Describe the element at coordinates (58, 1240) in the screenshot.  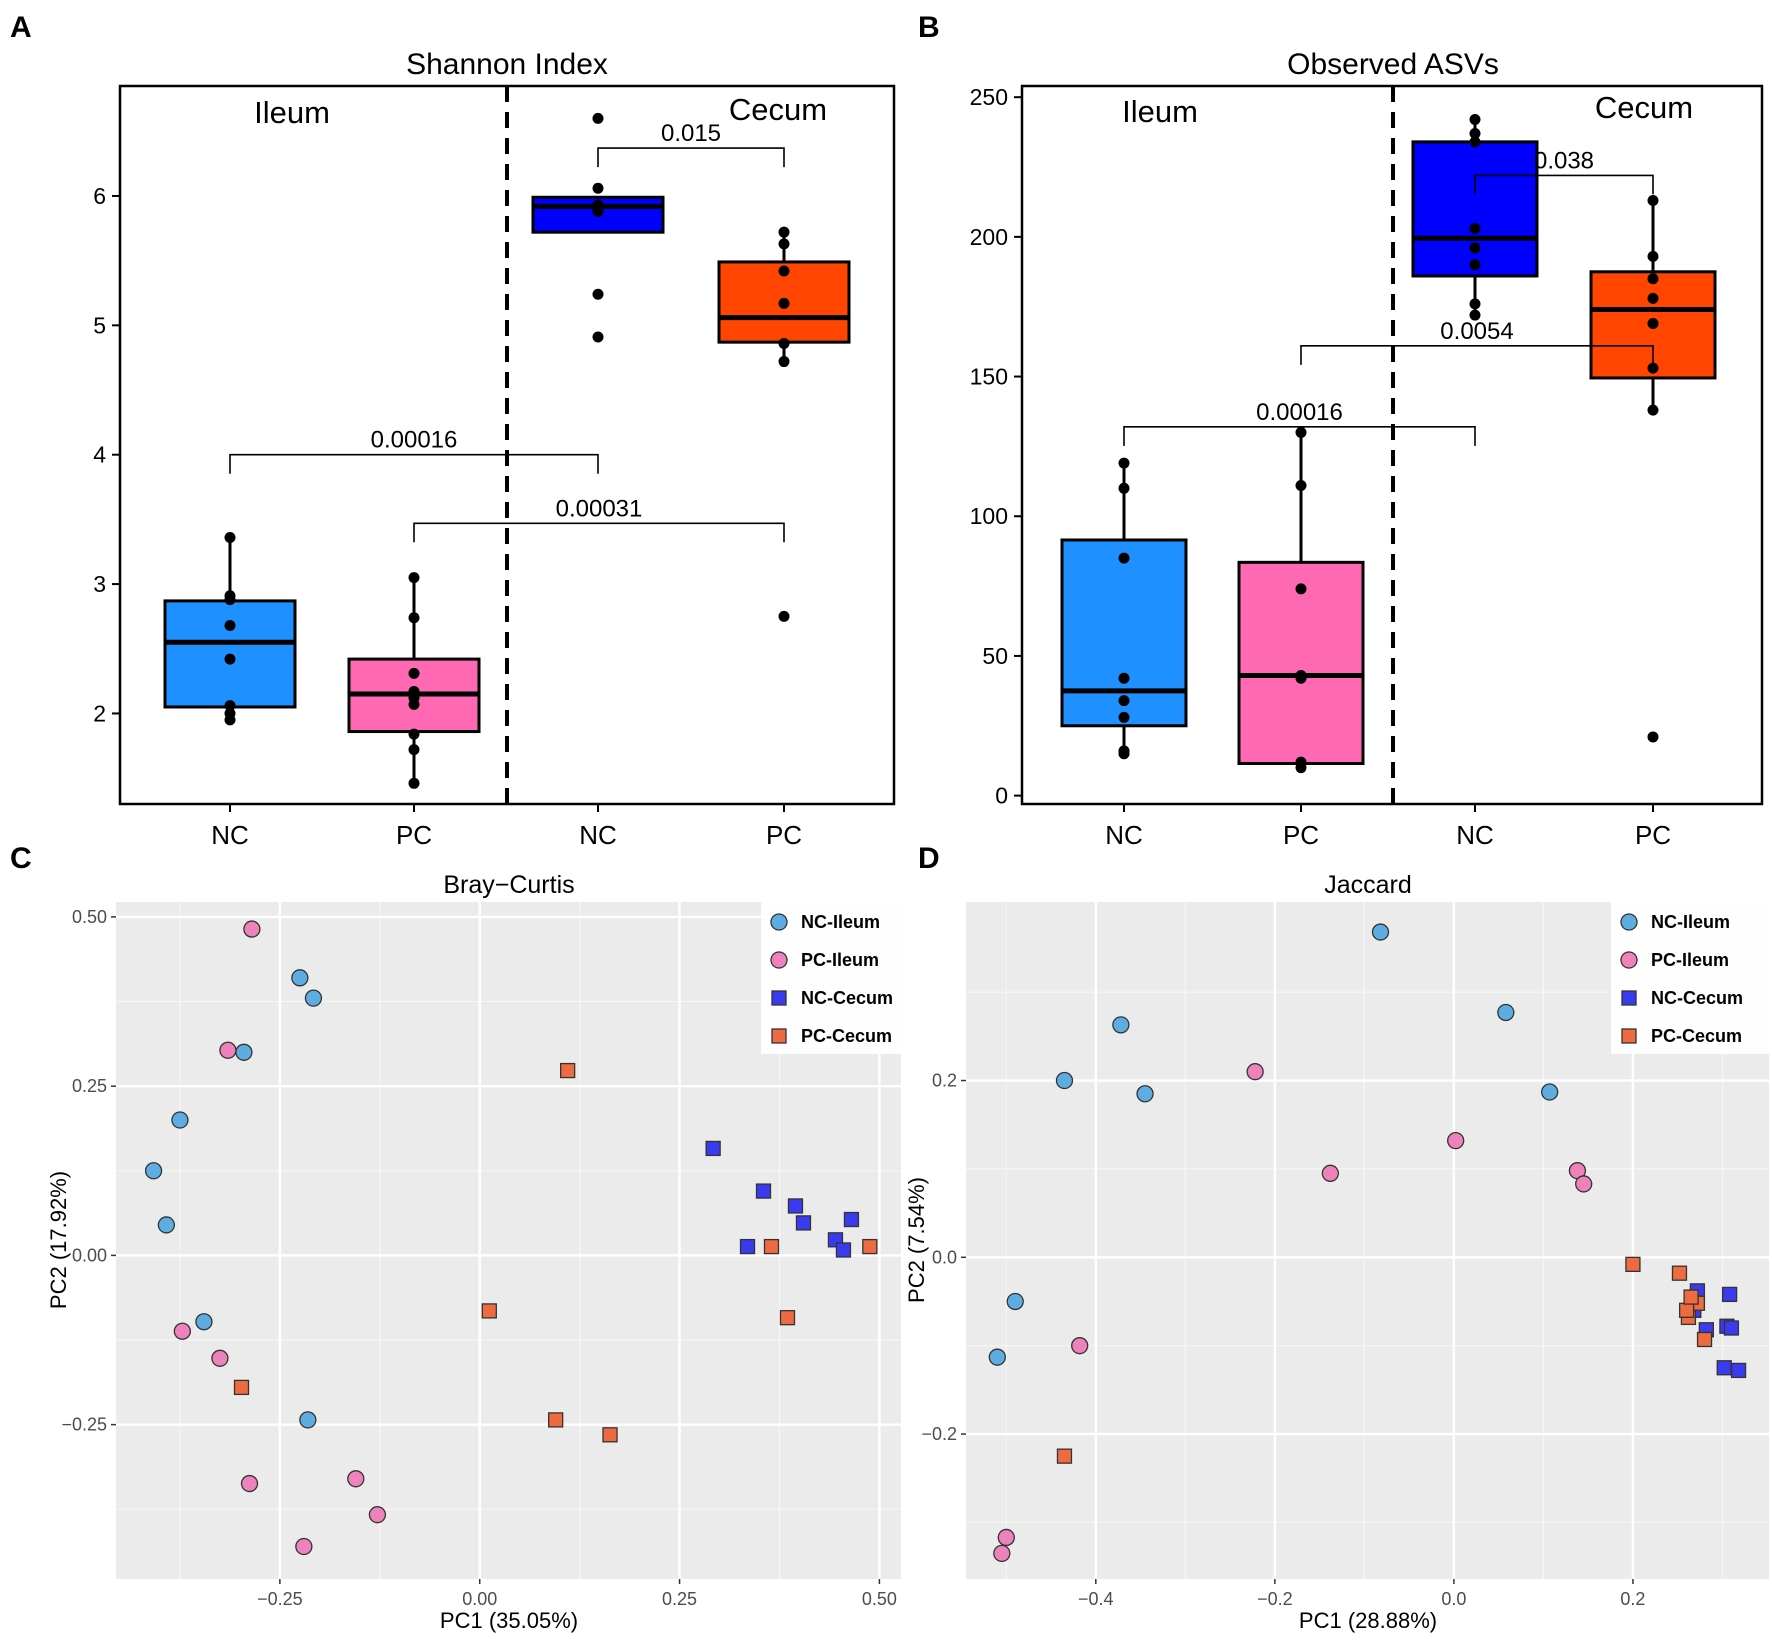
I see `panel-c-y-axis-label: PC2 (17.92%)` at that location.